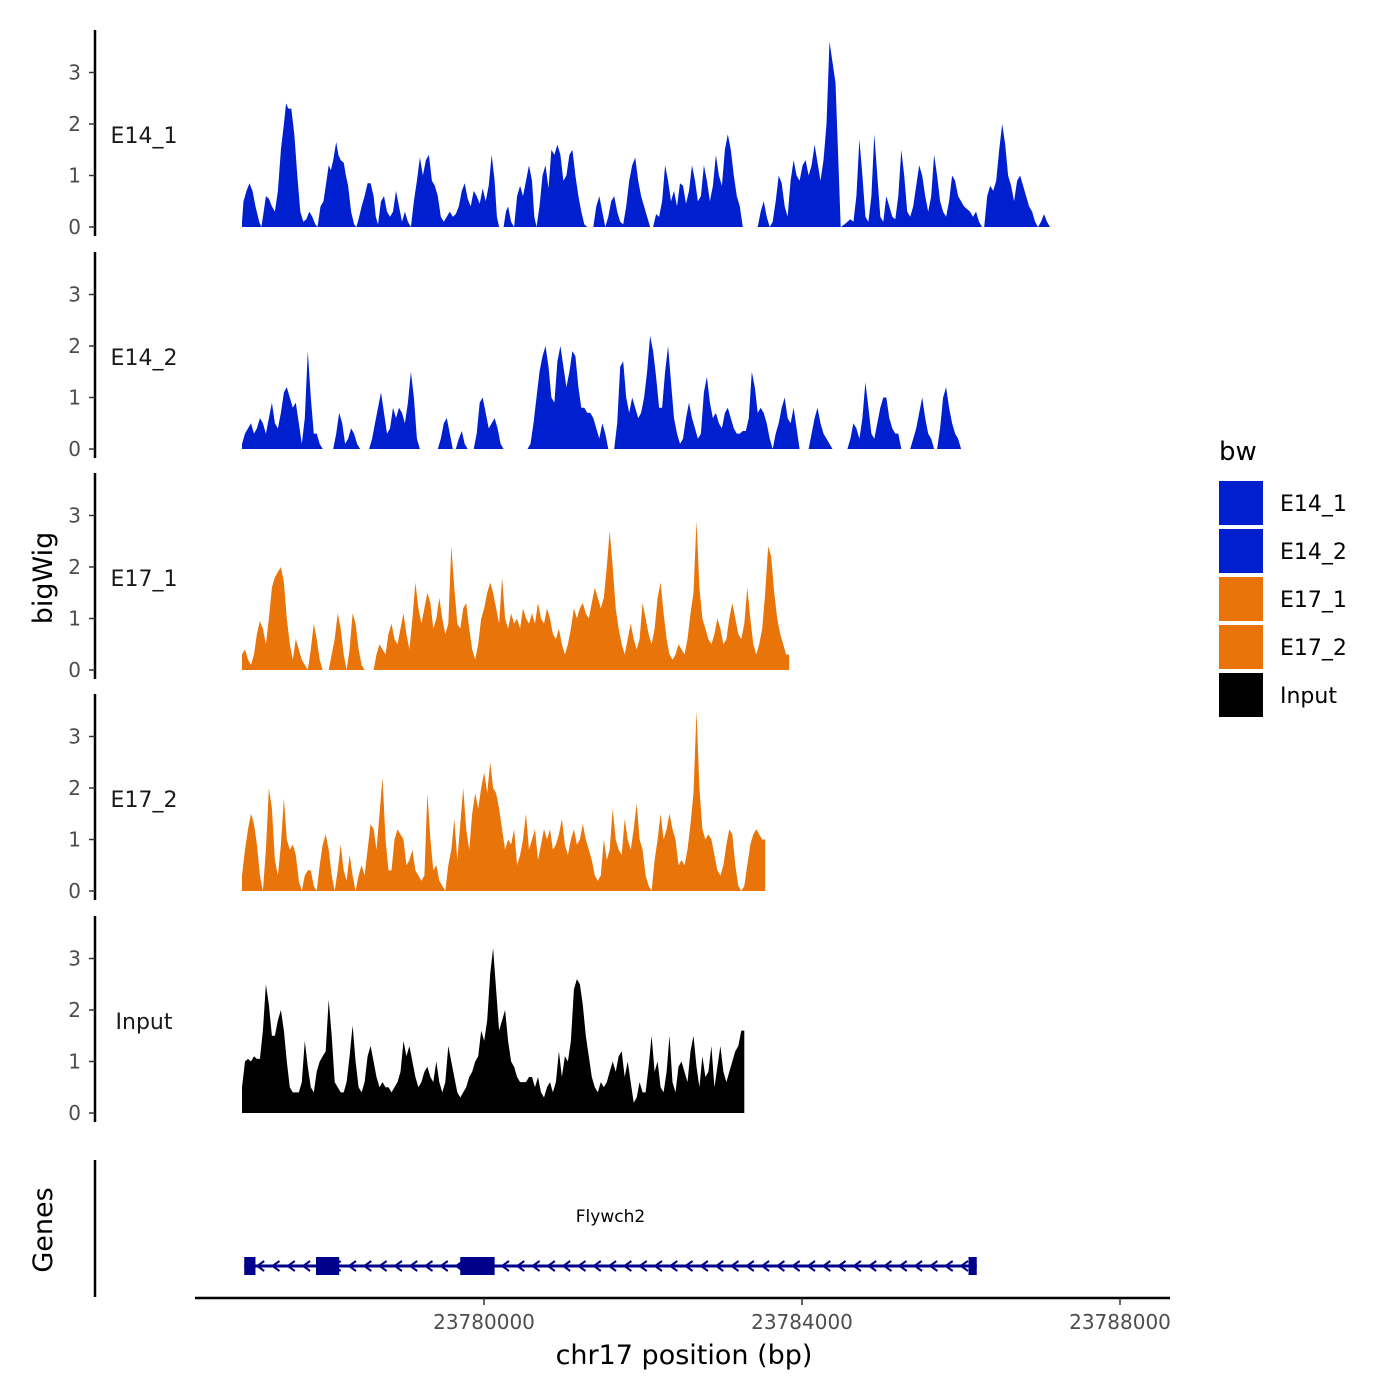 Image resolution: width=1400 pixels, height=1400 pixels. I want to click on legend-label: E17_2, so click(1313, 648).